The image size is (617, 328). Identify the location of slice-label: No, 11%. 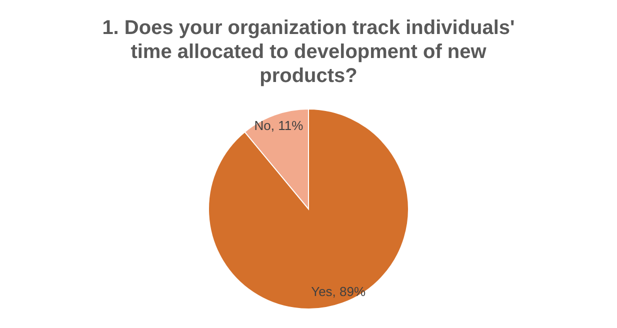
(279, 126).